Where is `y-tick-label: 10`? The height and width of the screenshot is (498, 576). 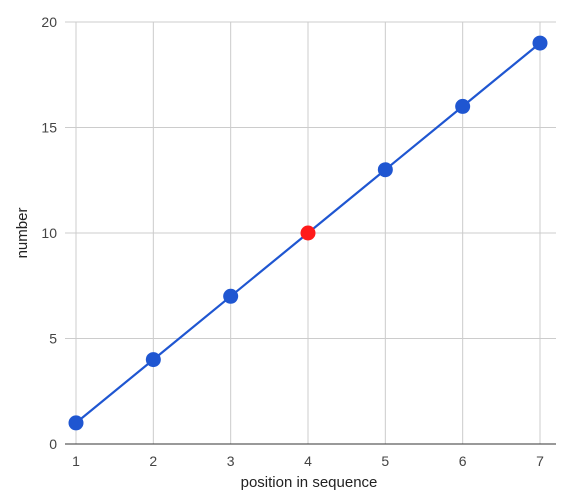 y-tick-label: 10 is located at coordinates (49, 233).